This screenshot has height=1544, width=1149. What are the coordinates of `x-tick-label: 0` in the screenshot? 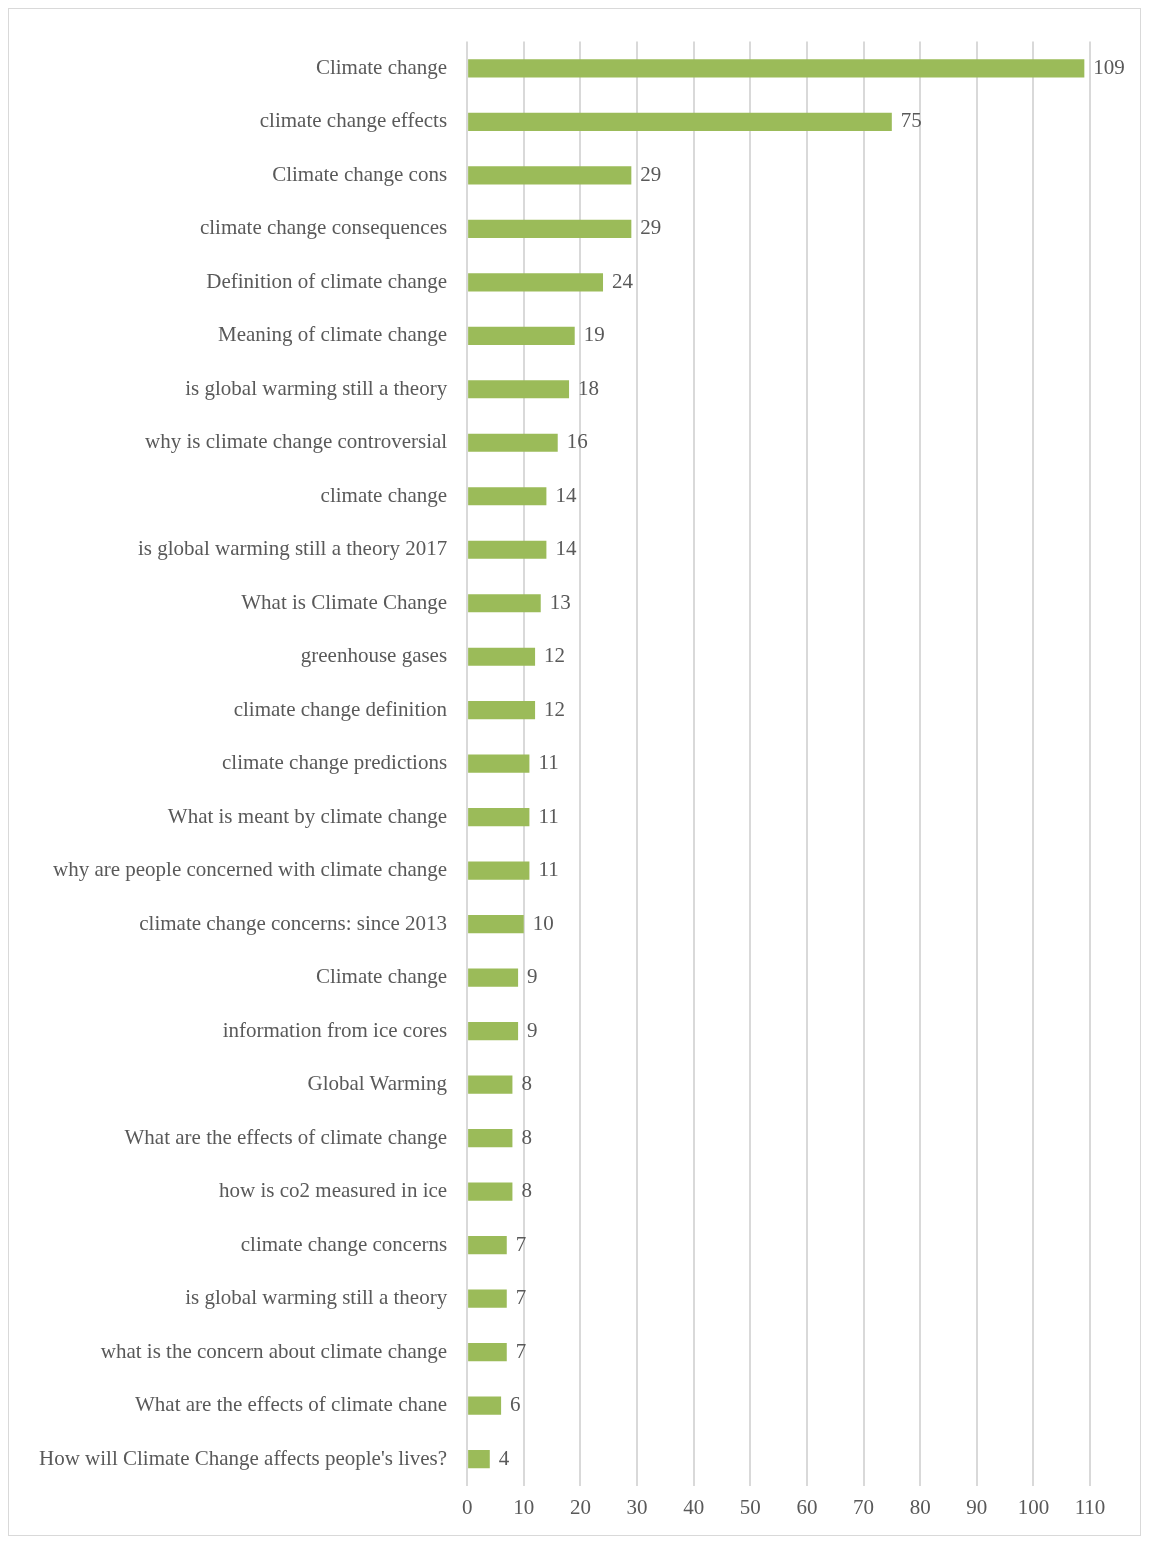 It's located at (467, 1506).